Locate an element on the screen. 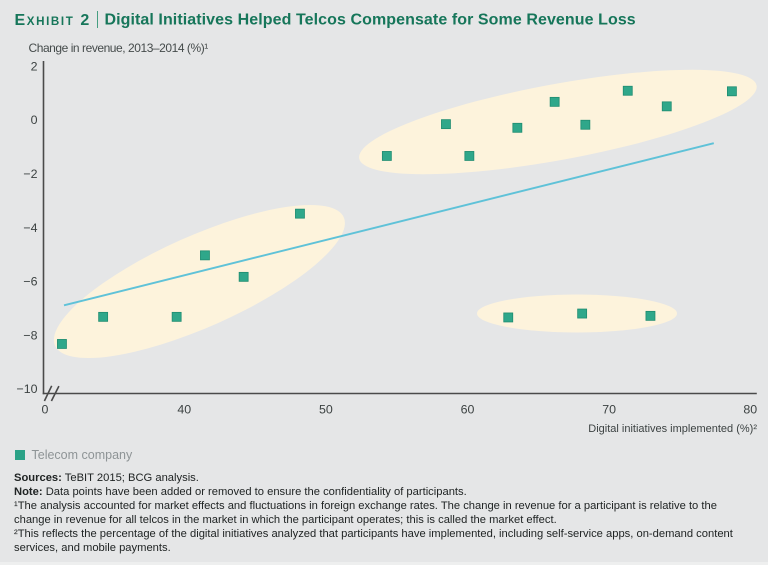 The height and width of the screenshot is (565, 768). svg-text: −10 is located at coordinates (26, 389).